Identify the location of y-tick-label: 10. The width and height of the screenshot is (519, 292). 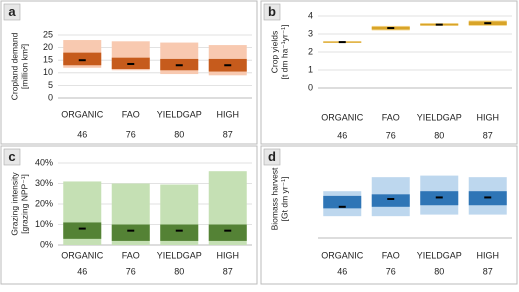
(48, 72).